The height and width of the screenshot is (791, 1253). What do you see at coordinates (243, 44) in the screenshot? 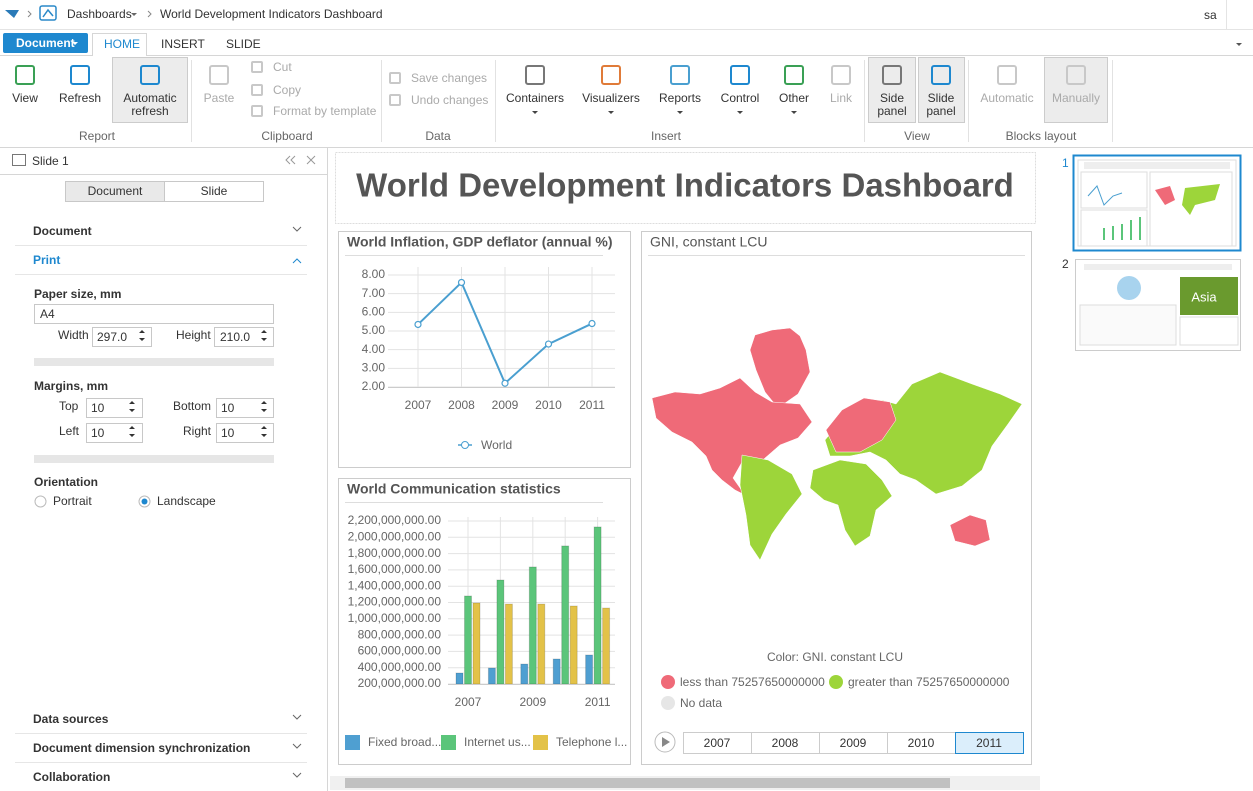
I see `ribbon-tab: SLIDE` at bounding box center [243, 44].